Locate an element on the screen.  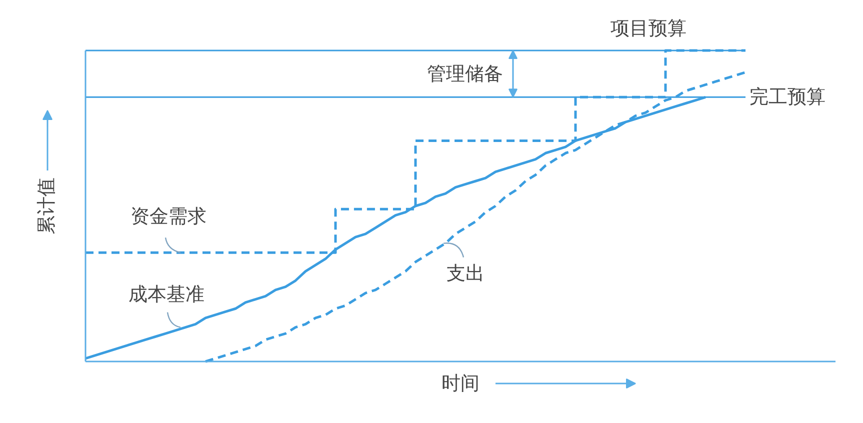
ref-line-label: 完工预算 is located at coordinates (788, 97).